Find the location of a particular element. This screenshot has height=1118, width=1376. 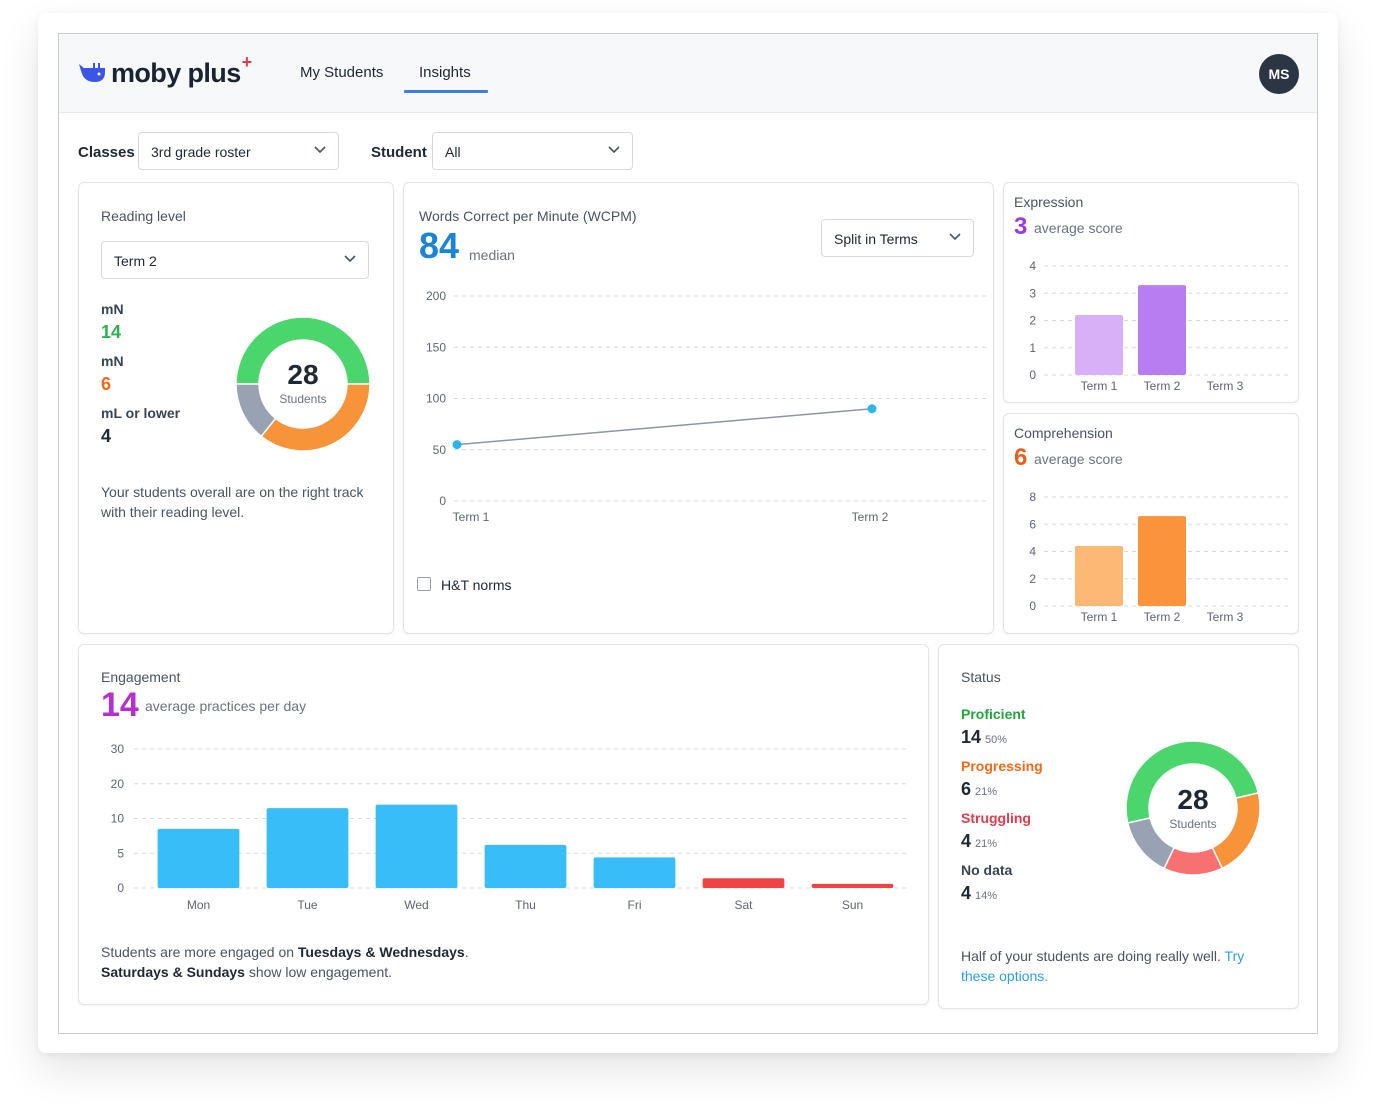

card-title: Comprehension is located at coordinates (1063, 433).